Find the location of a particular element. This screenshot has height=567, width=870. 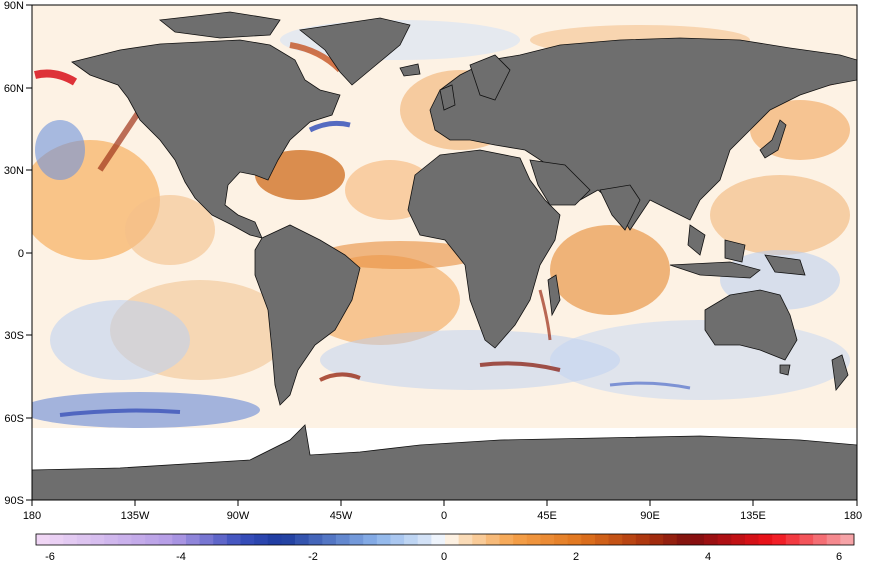

colorbar-cells is located at coordinates (445, 539).